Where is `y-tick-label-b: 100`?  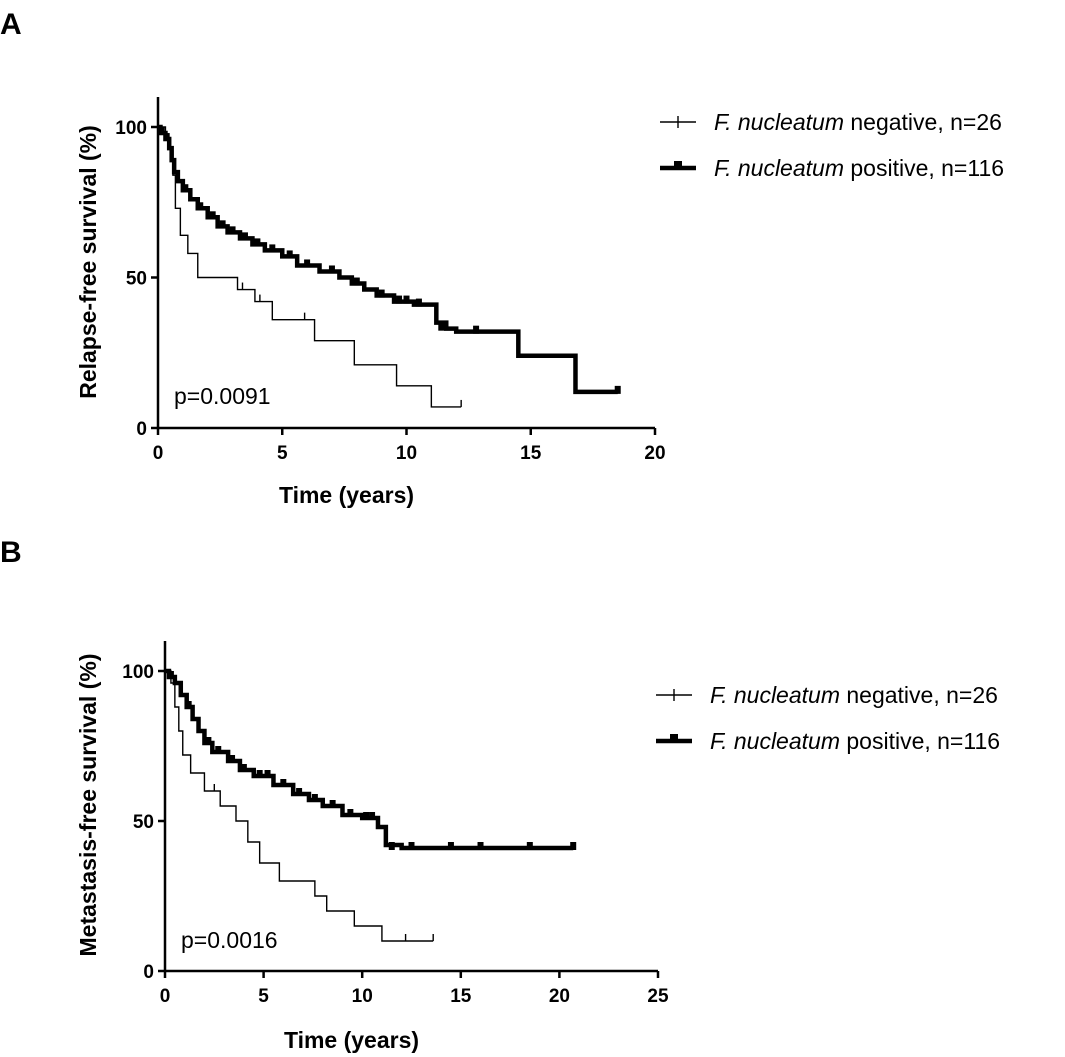 y-tick-label-b: 100 is located at coordinates (138, 672).